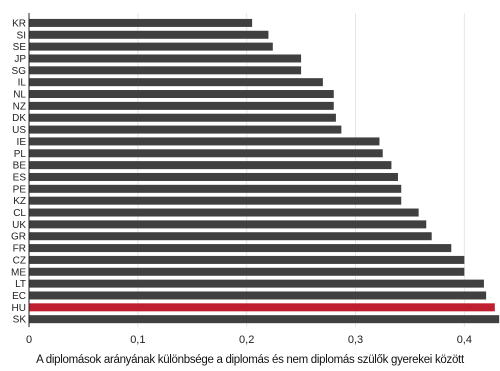  I want to click on category-label: FR, so click(19, 249).